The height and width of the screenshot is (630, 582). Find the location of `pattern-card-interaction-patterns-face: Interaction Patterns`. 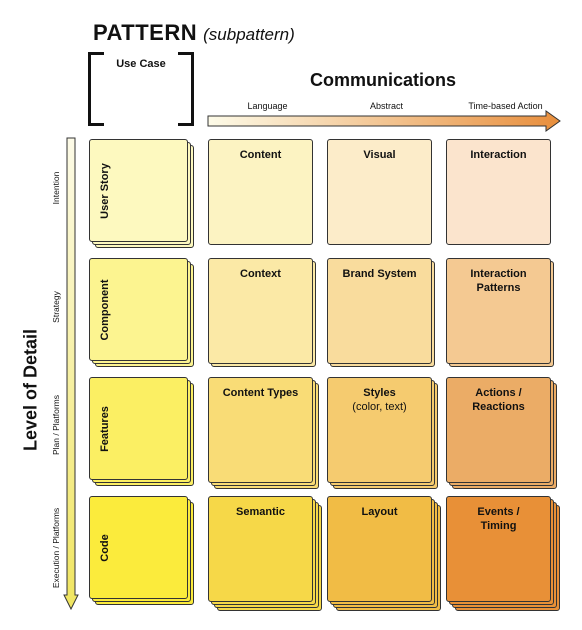

pattern-card-interaction-patterns-face: Interaction Patterns is located at coordinates (498, 311).